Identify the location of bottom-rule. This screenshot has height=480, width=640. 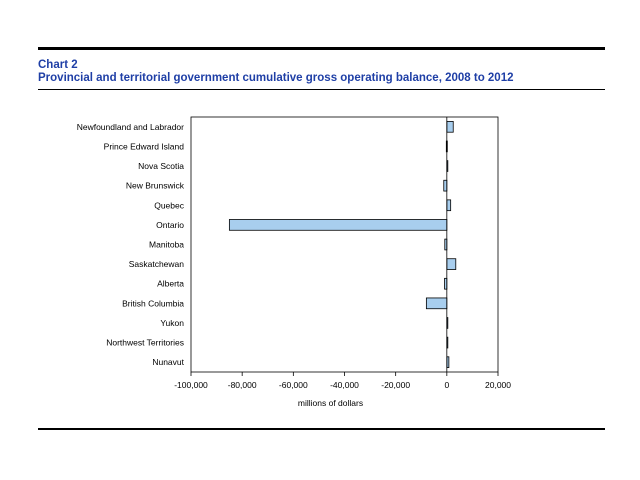
(321, 429).